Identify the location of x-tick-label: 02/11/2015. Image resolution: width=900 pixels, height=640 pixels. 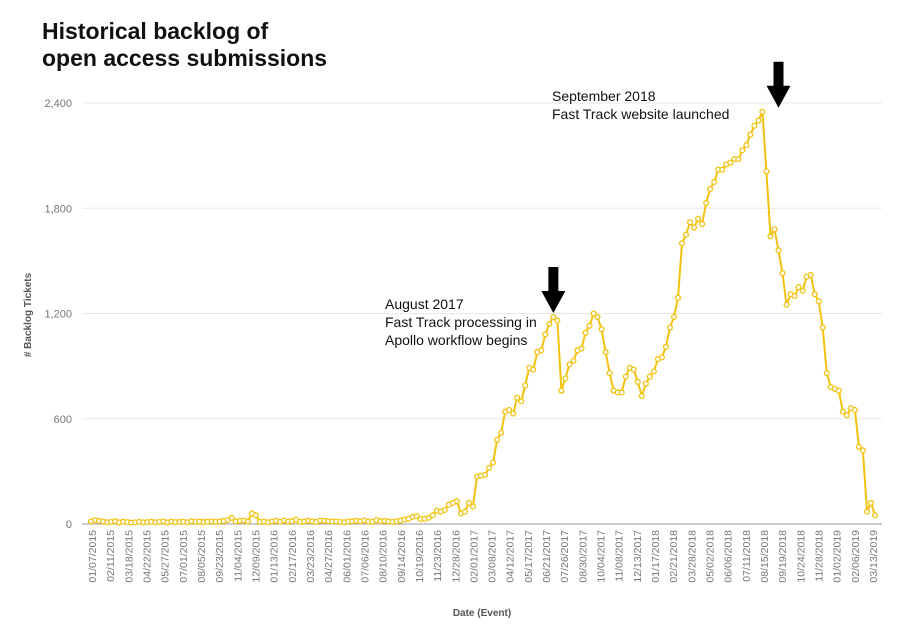
(111, 556).